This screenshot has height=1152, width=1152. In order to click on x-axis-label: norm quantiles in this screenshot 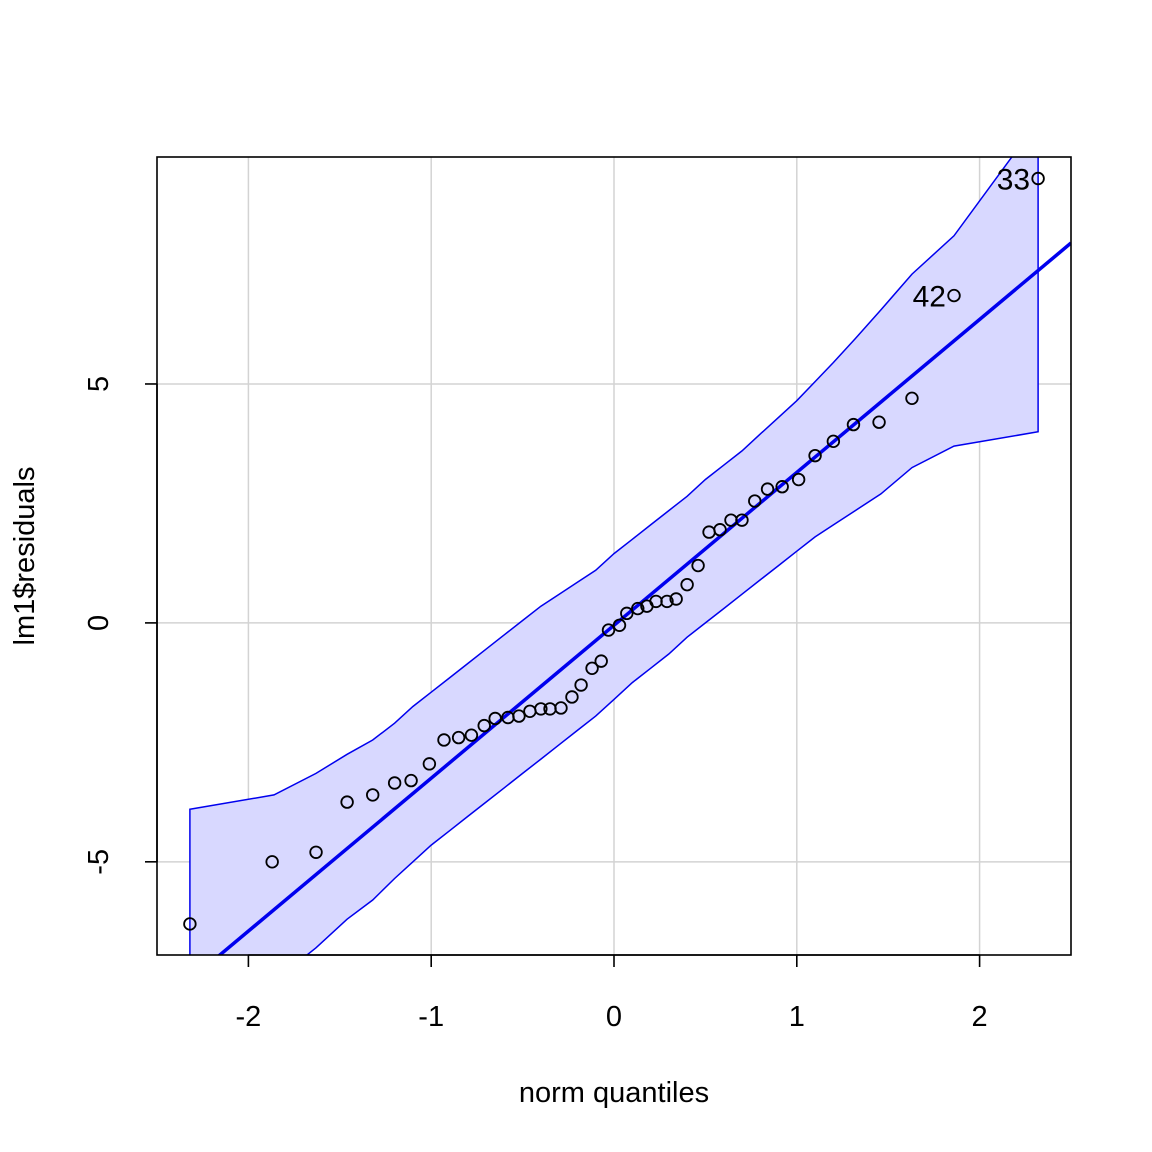, I will do `click(614, 1093)`.